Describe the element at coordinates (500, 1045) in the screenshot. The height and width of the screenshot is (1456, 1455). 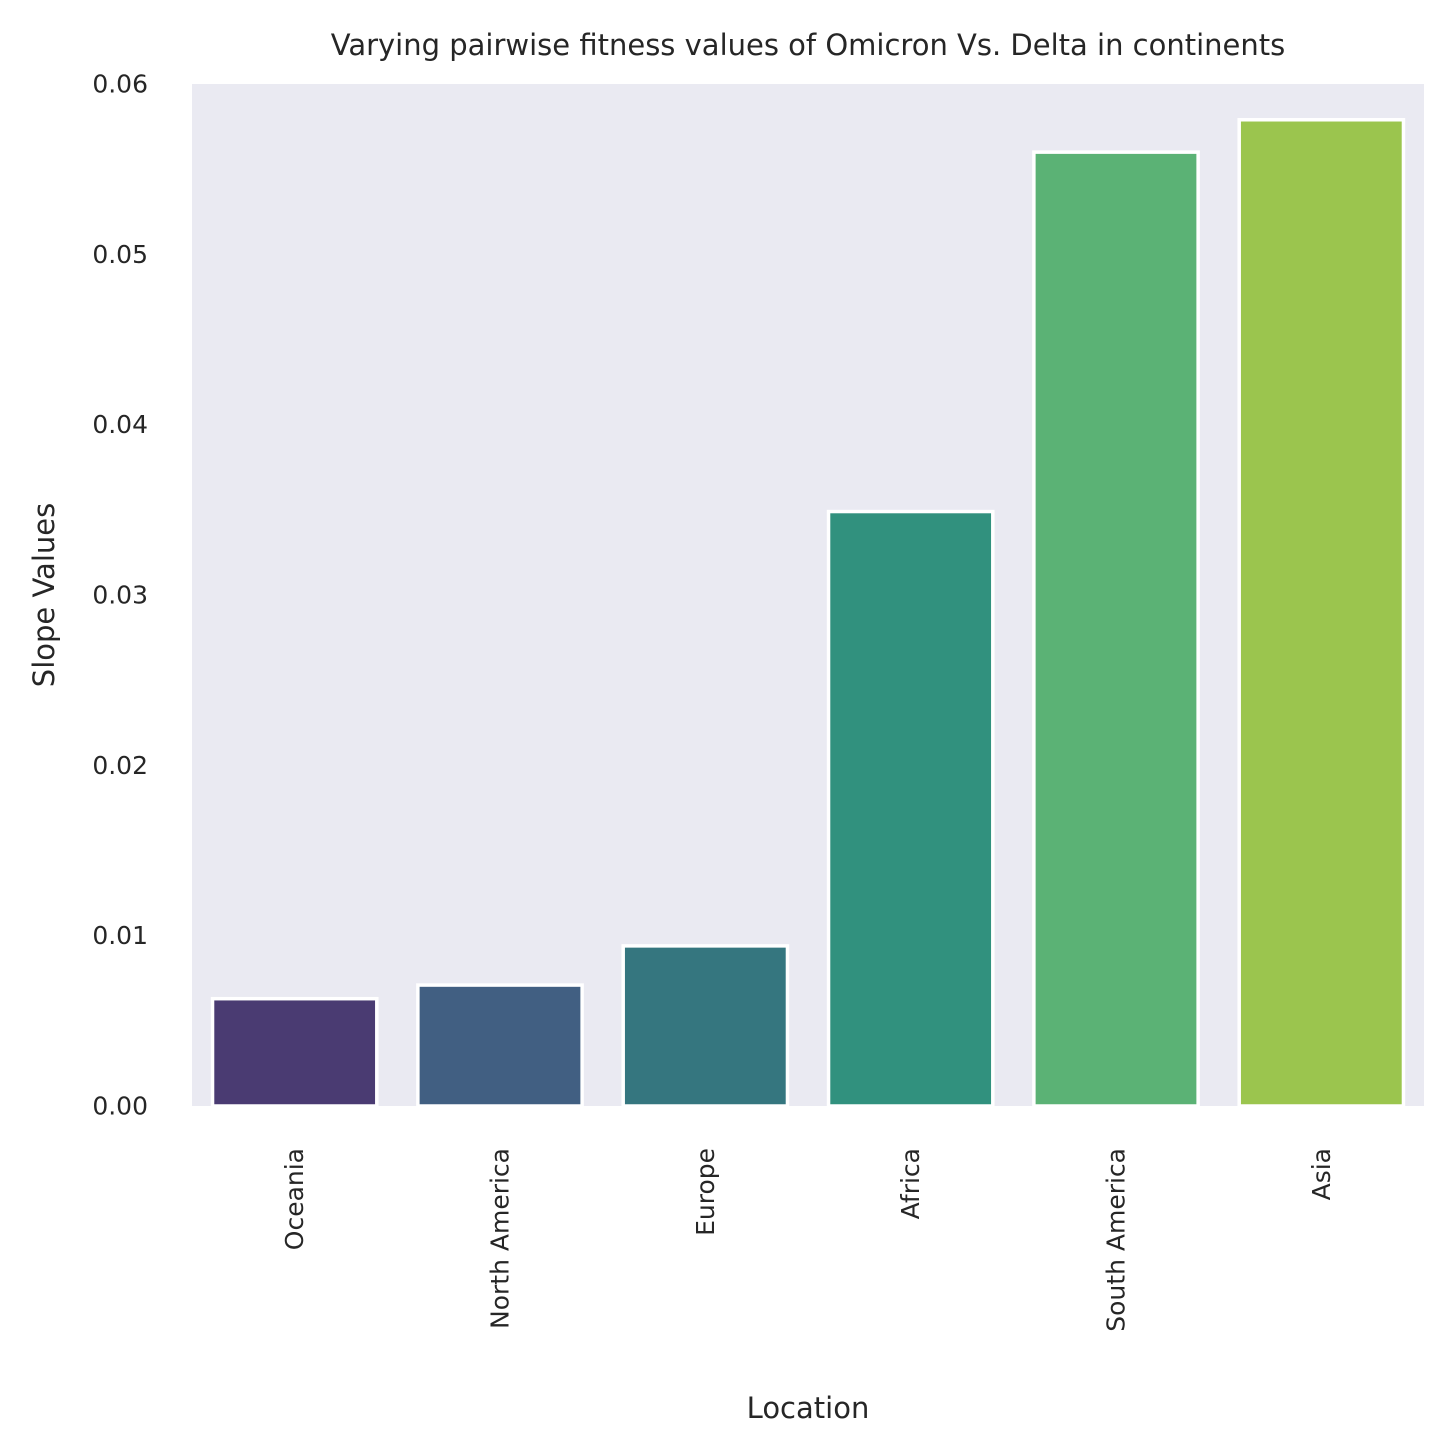
I see `bar-north-america` at that location.